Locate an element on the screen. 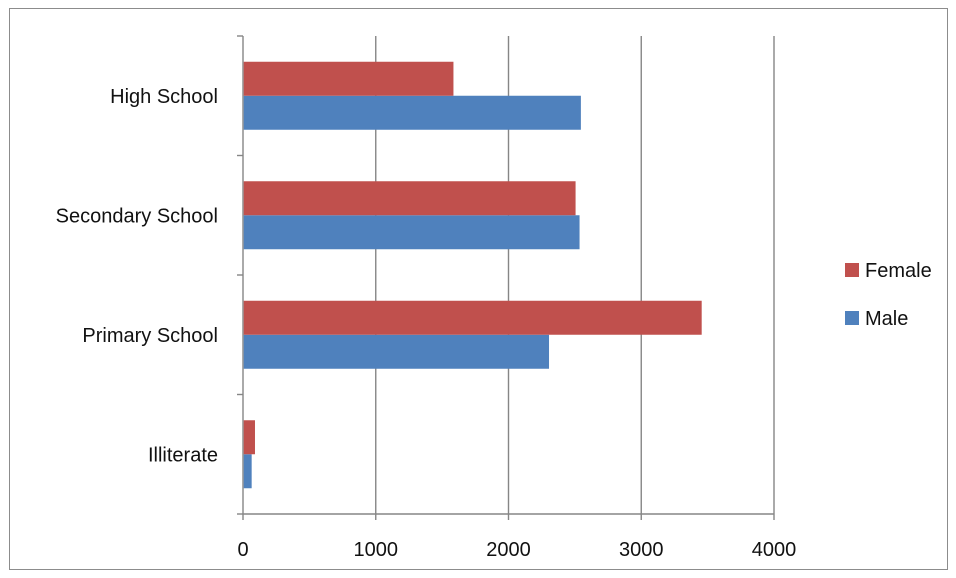 The width and height of the screenshot is (956, 578). bar-male-high-school is located at coordinates (412, 112).